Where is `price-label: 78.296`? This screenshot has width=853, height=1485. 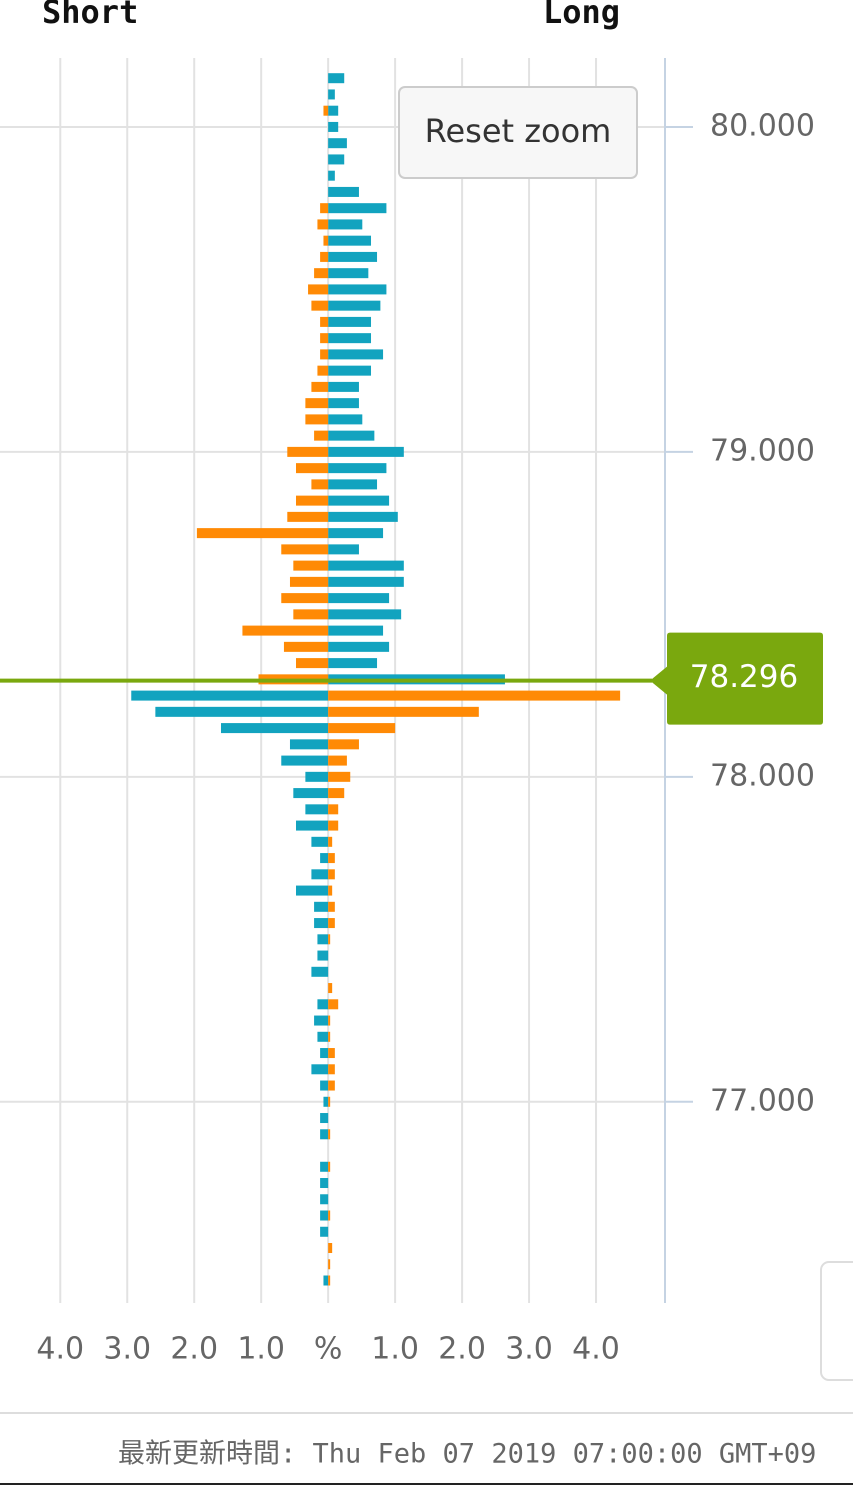 price-label: 78.296 is located at coordinates (744, 677).